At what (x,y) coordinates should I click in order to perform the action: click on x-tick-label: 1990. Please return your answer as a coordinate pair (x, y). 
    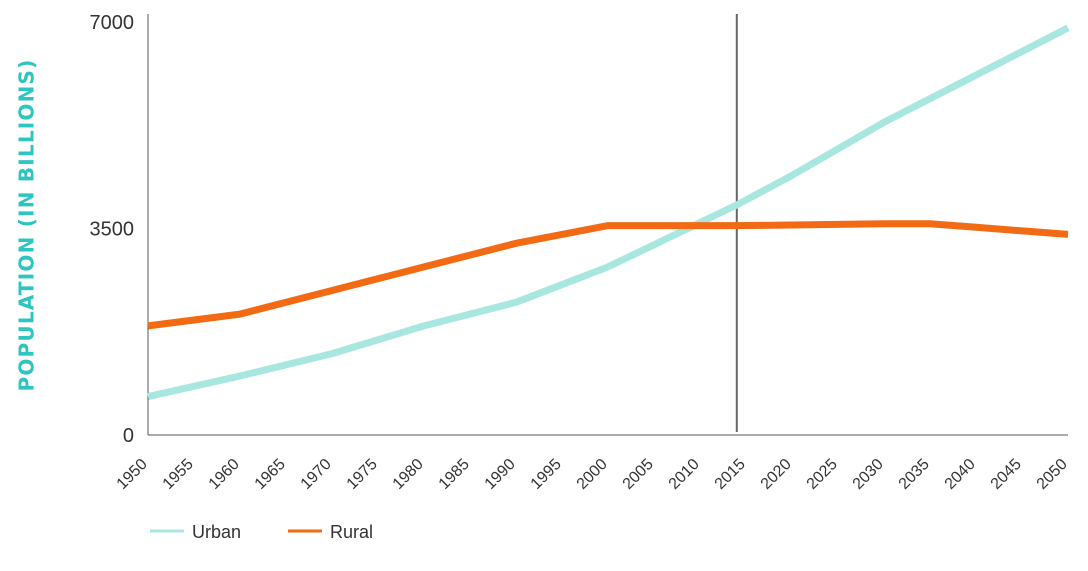
    Looking at the image, I should click on (500, 474).